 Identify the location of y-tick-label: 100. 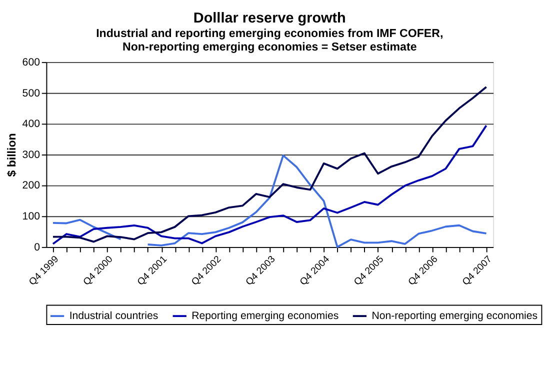
(31, 216).